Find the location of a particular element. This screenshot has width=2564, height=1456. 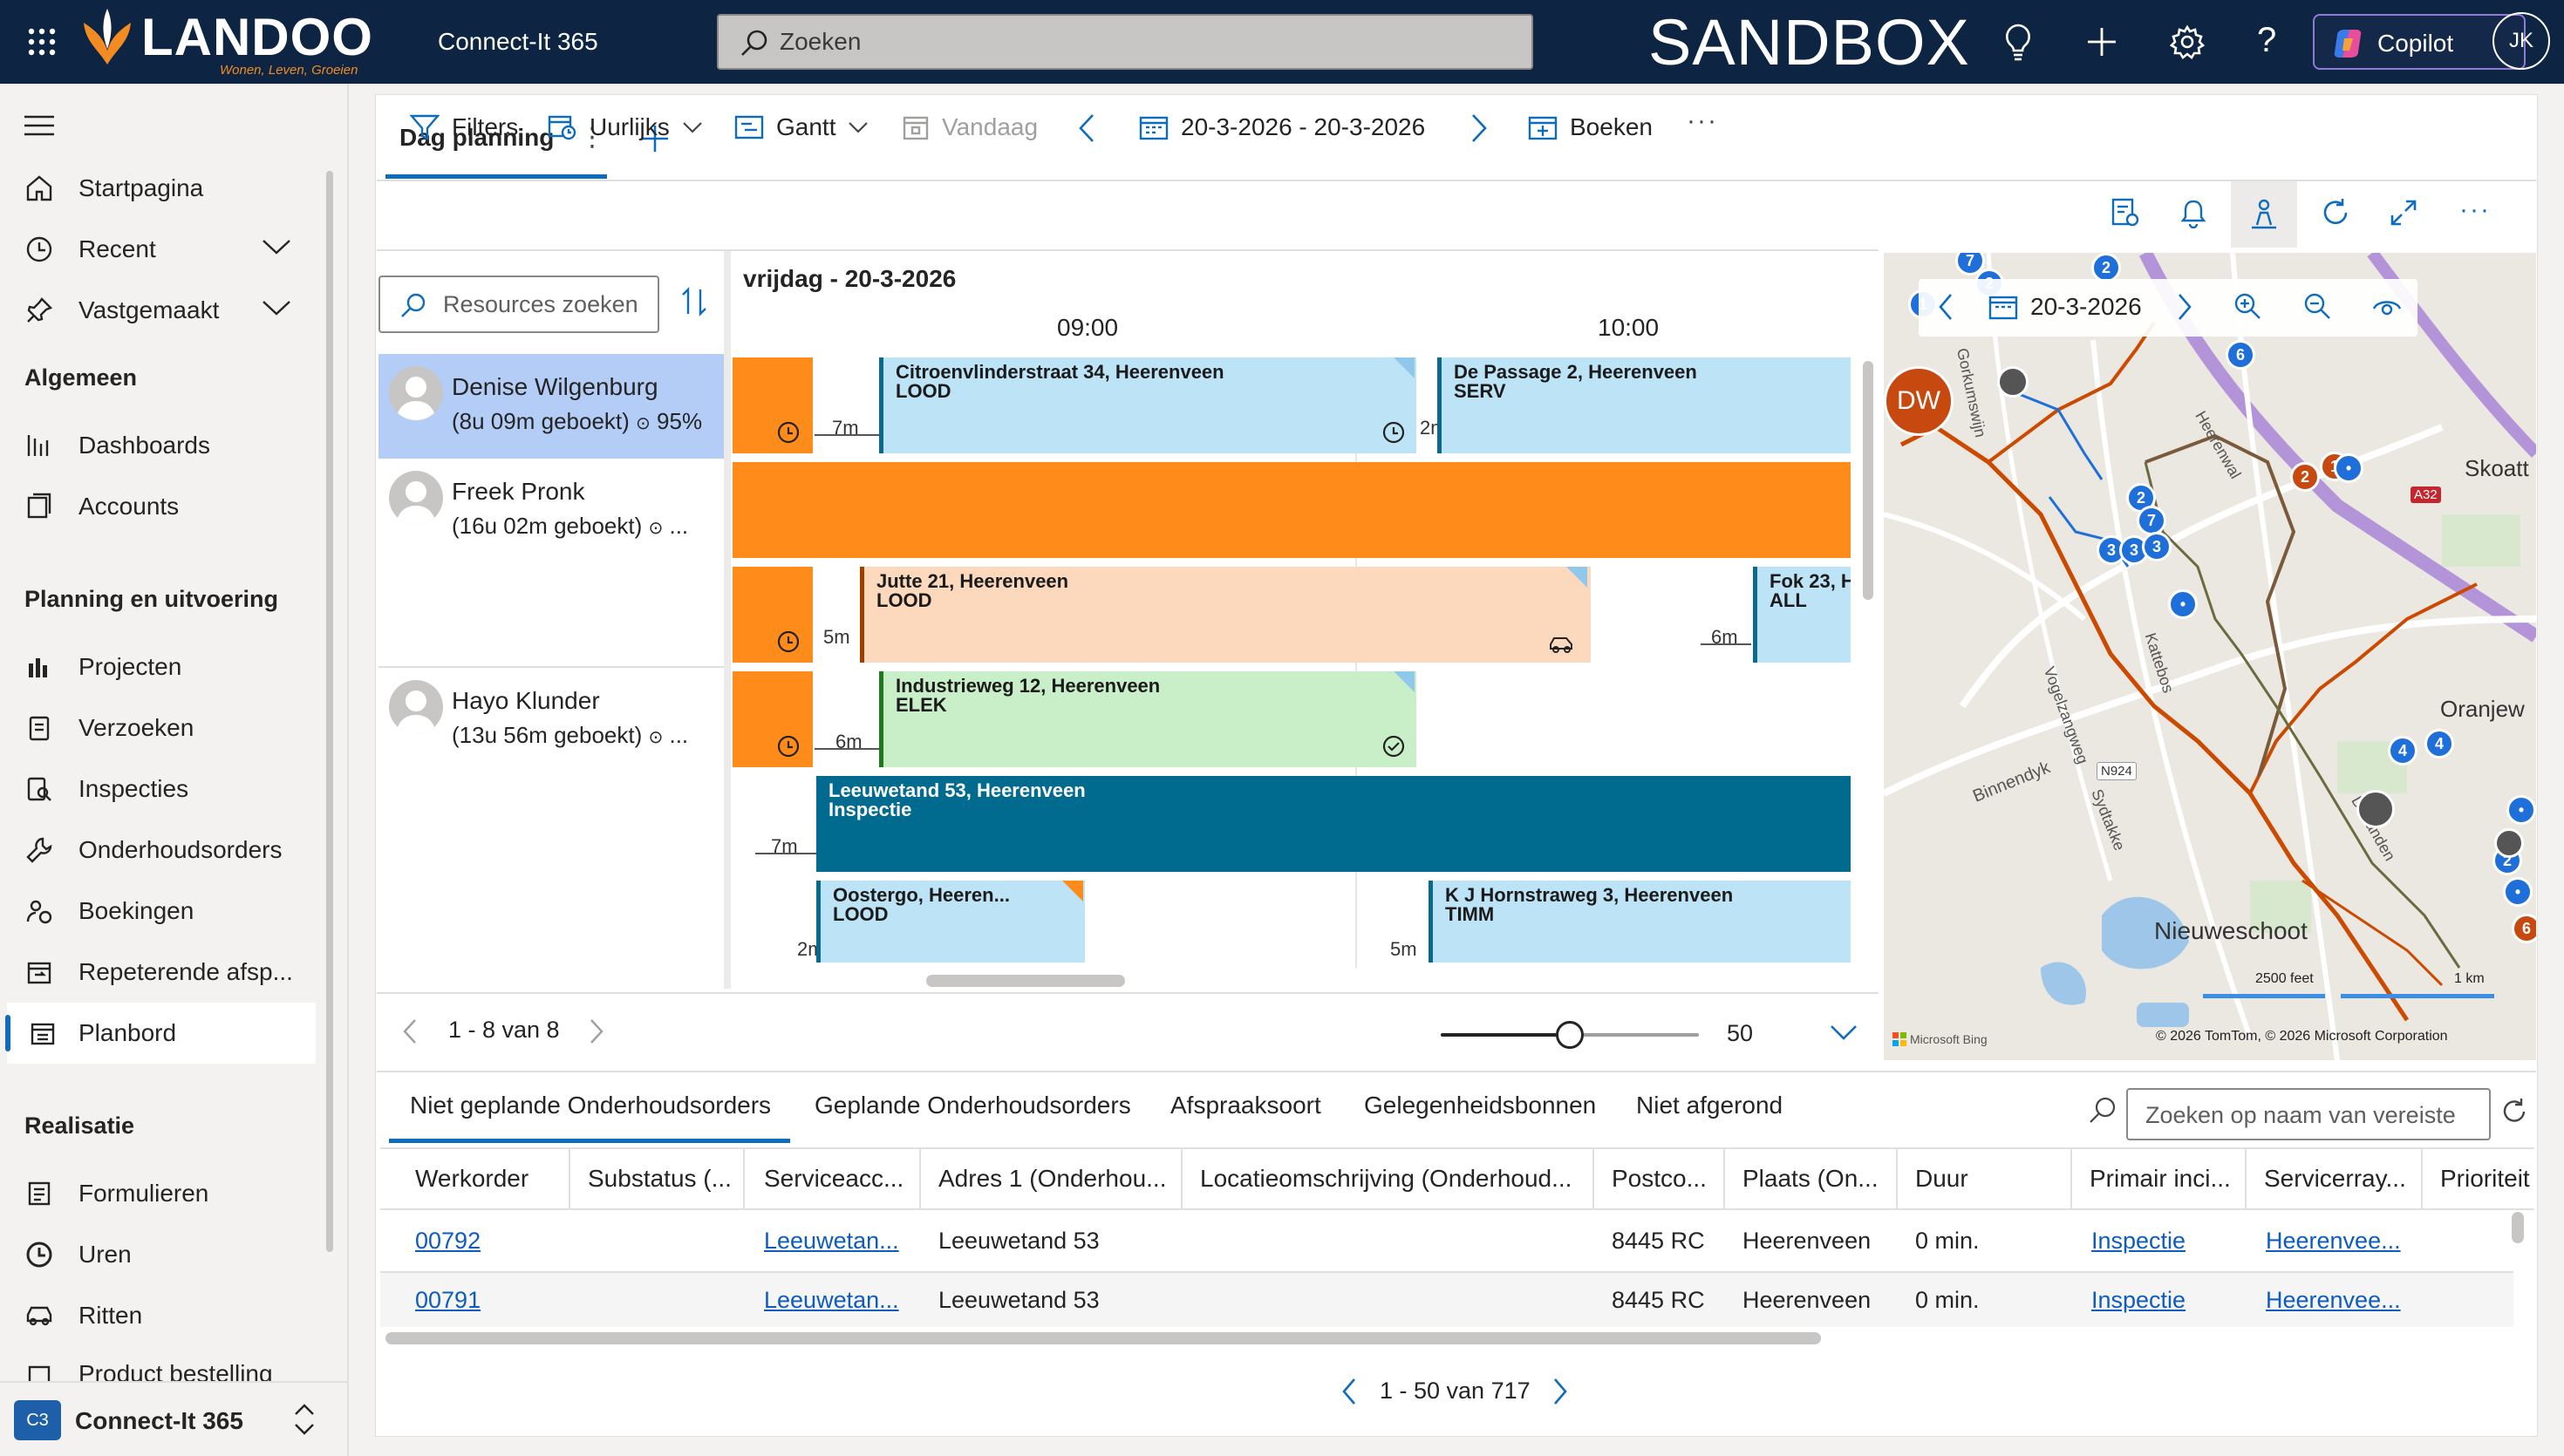

map-pin-orange: 2 is located at coordinates (2305, 477).